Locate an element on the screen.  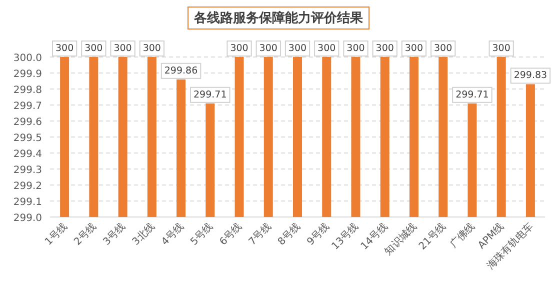
x-tick-label: 广佛线 is located at coordinates (463, 235).